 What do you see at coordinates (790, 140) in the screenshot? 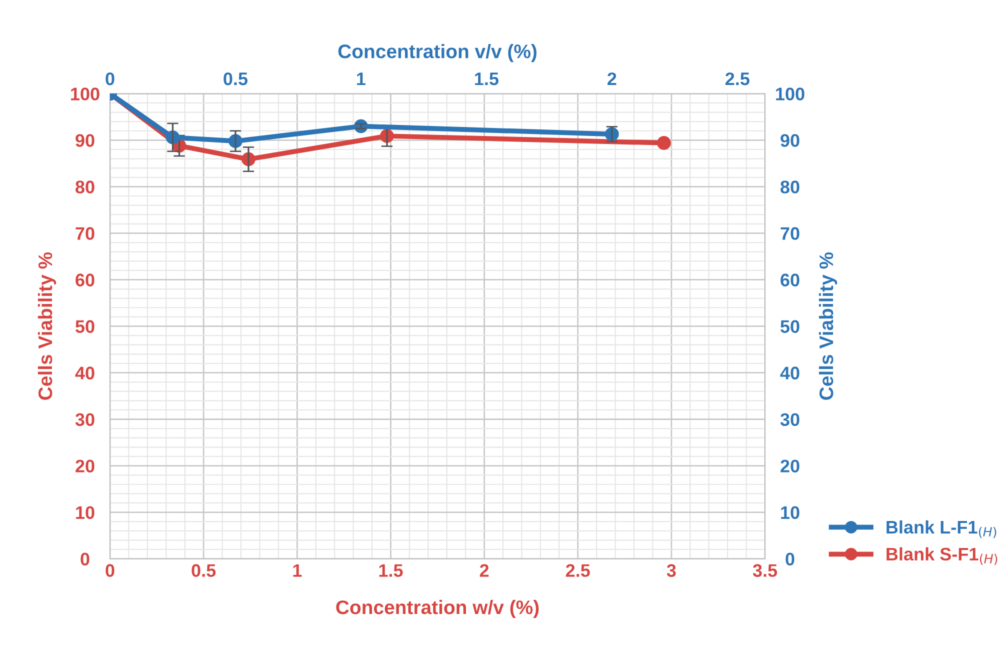
I see `y2-tick-label: 90` at bounding box center [790, 140].